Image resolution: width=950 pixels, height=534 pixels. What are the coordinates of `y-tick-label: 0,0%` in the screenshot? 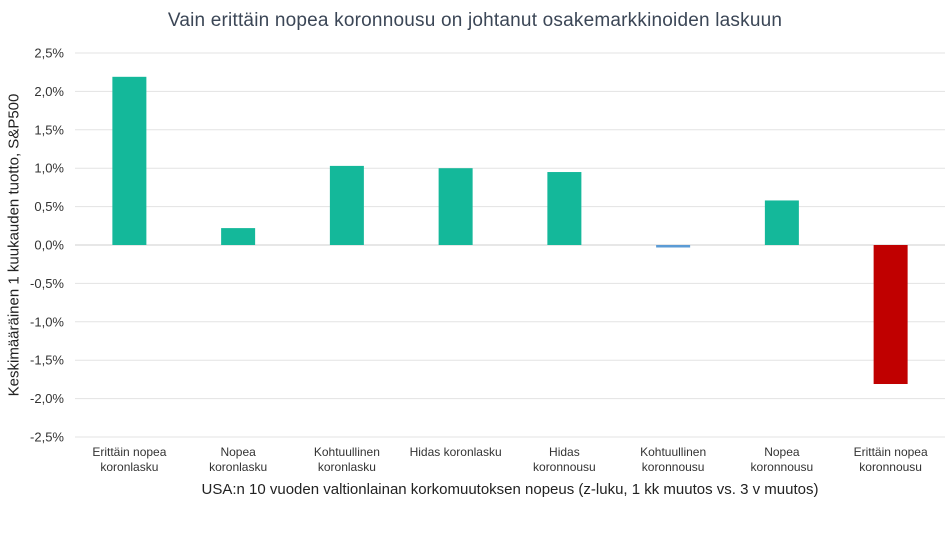 It's located at (49, 245).